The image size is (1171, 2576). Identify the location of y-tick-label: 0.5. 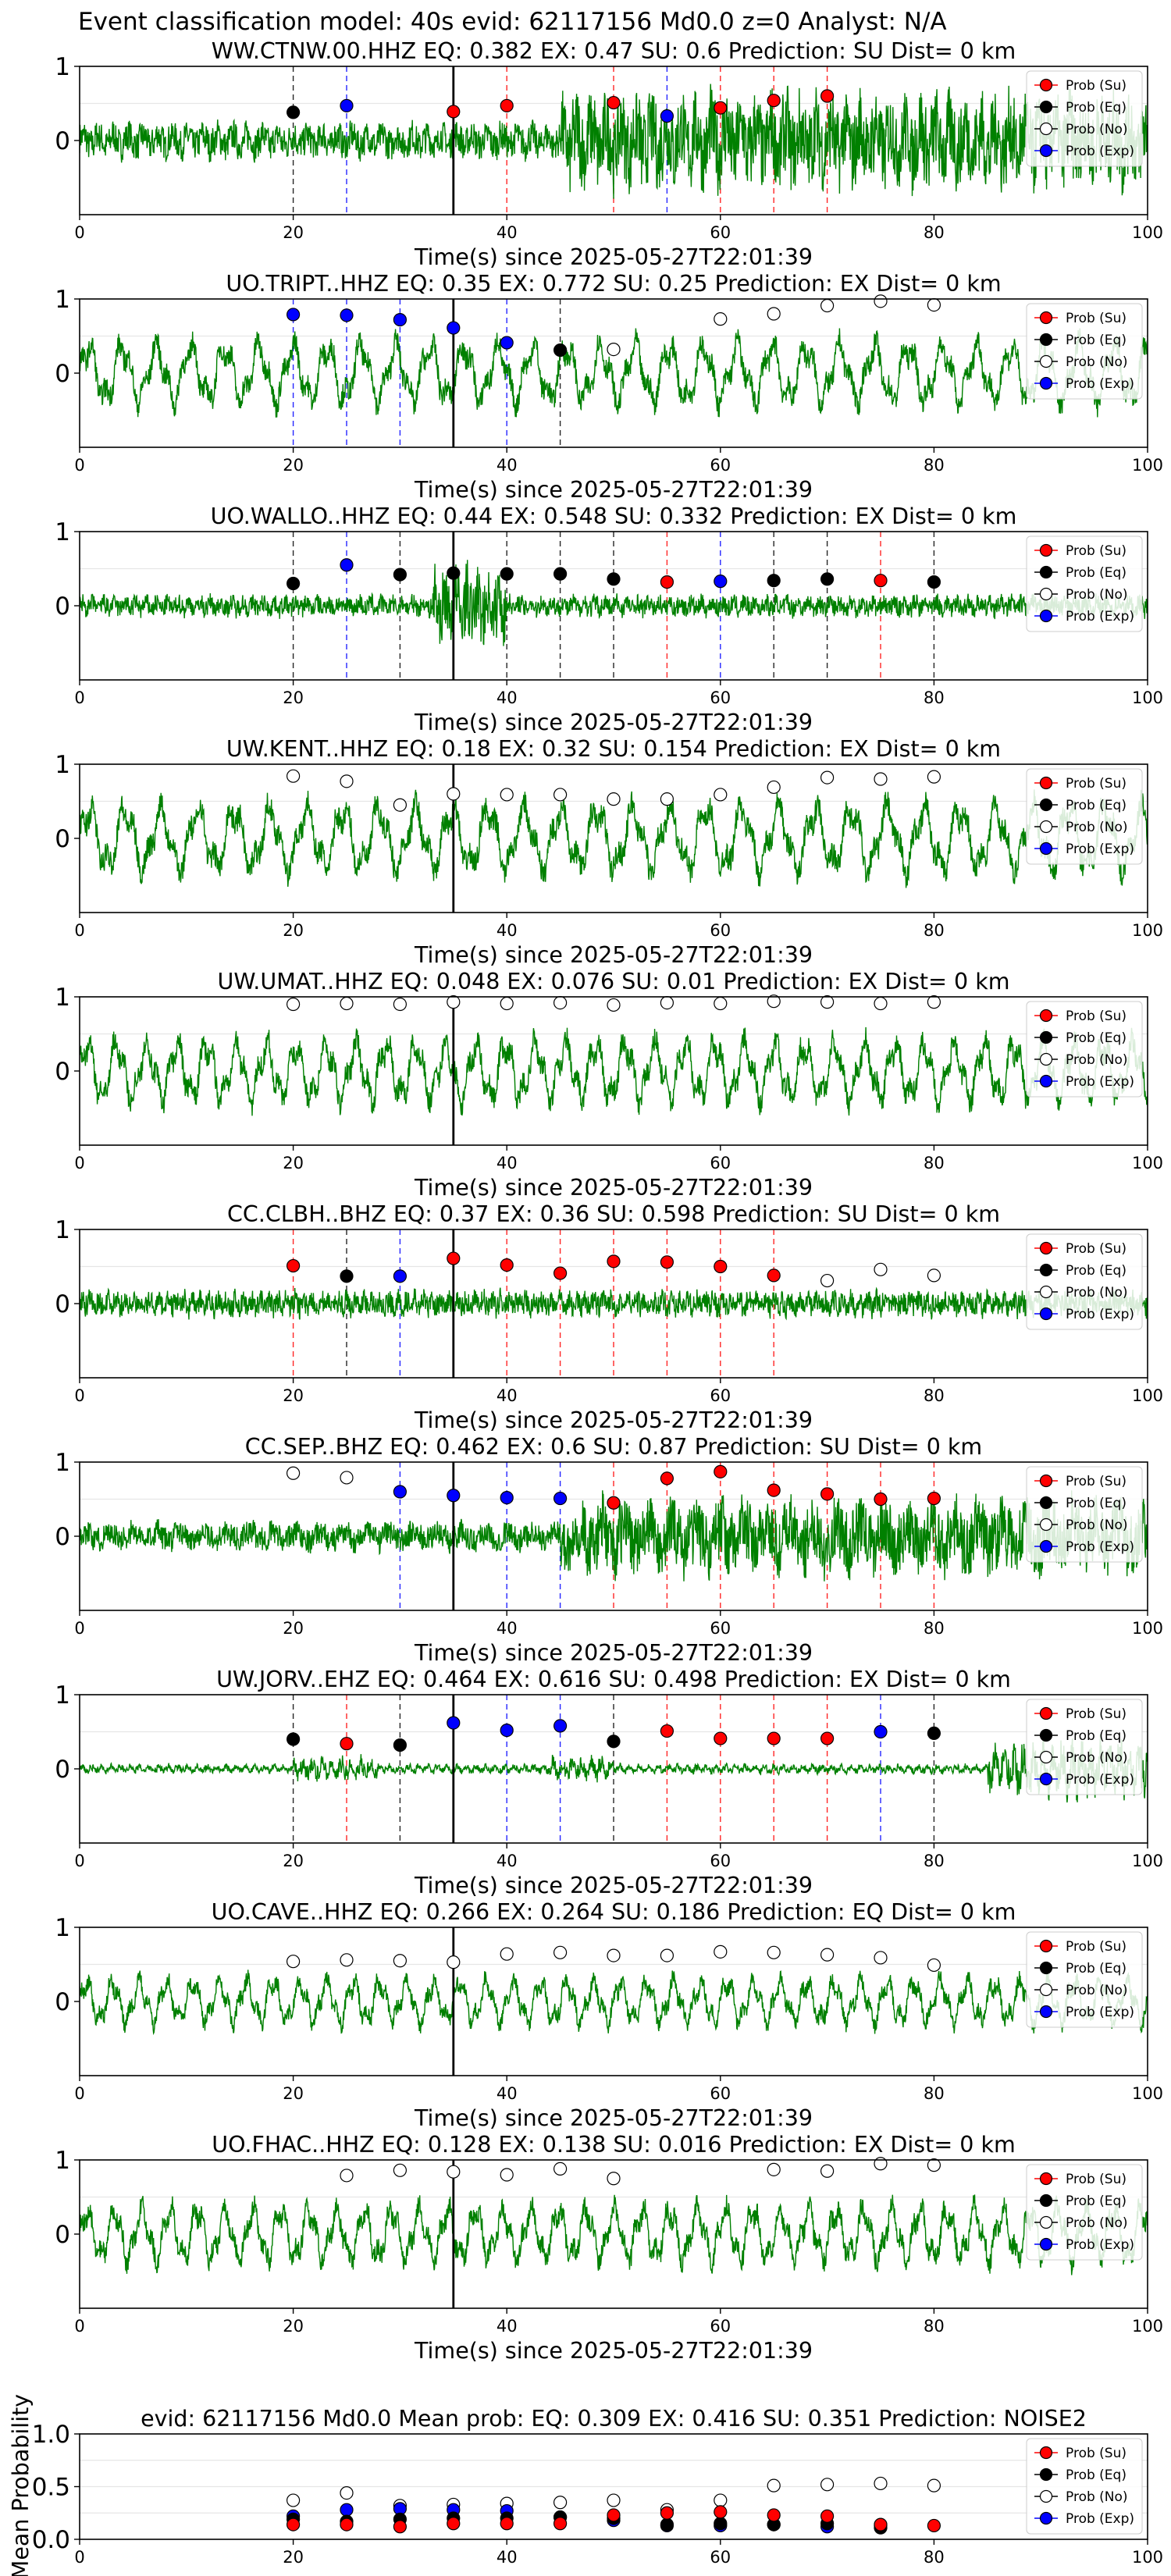
(51, 2488).